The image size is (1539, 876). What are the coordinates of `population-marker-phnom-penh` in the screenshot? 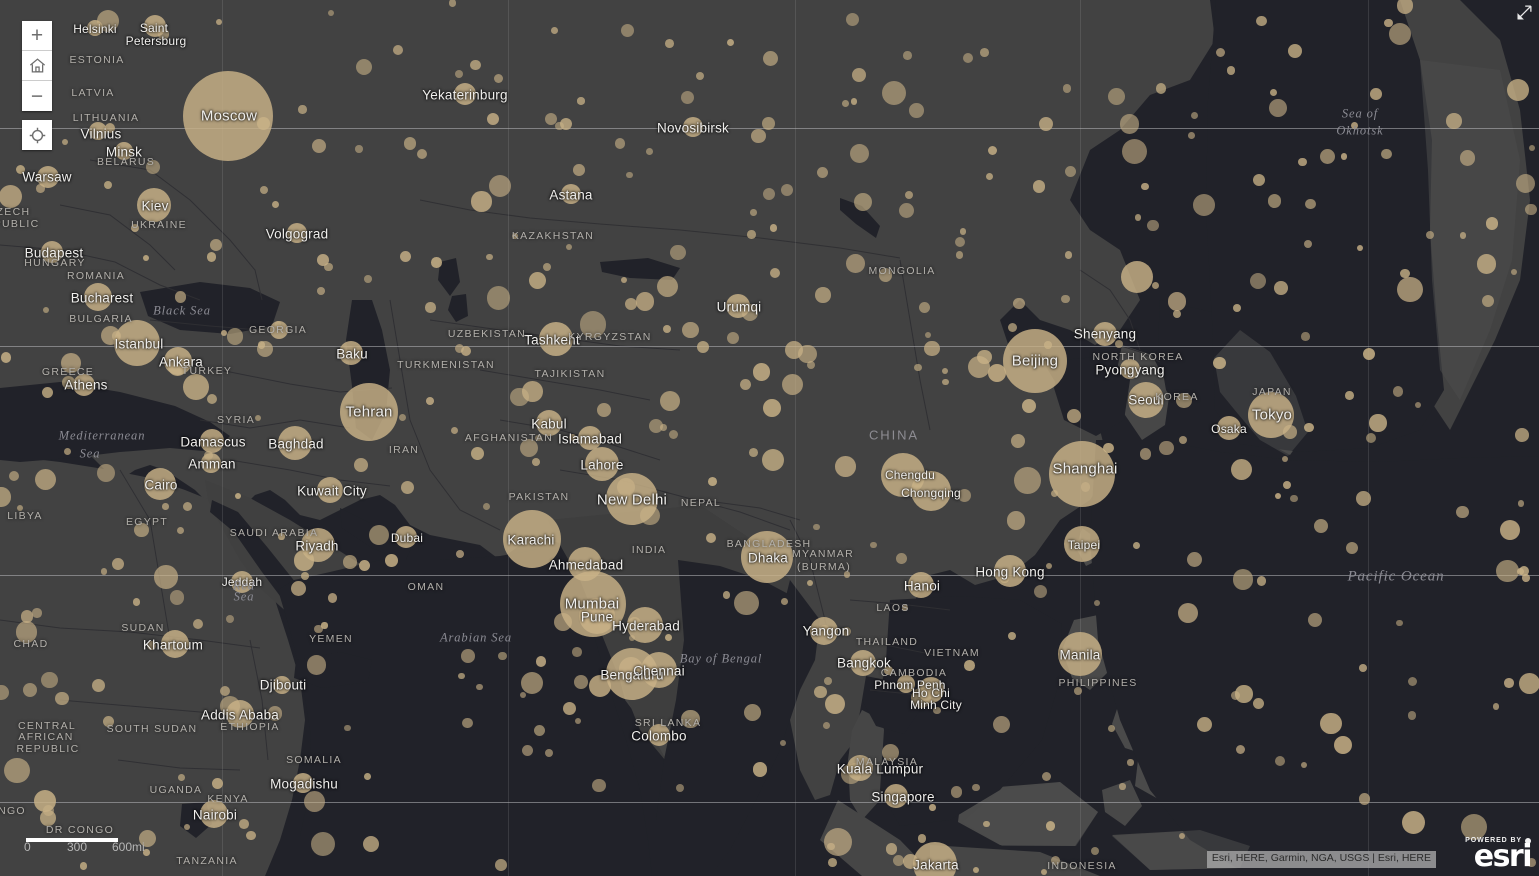 It's located at (906, 684).